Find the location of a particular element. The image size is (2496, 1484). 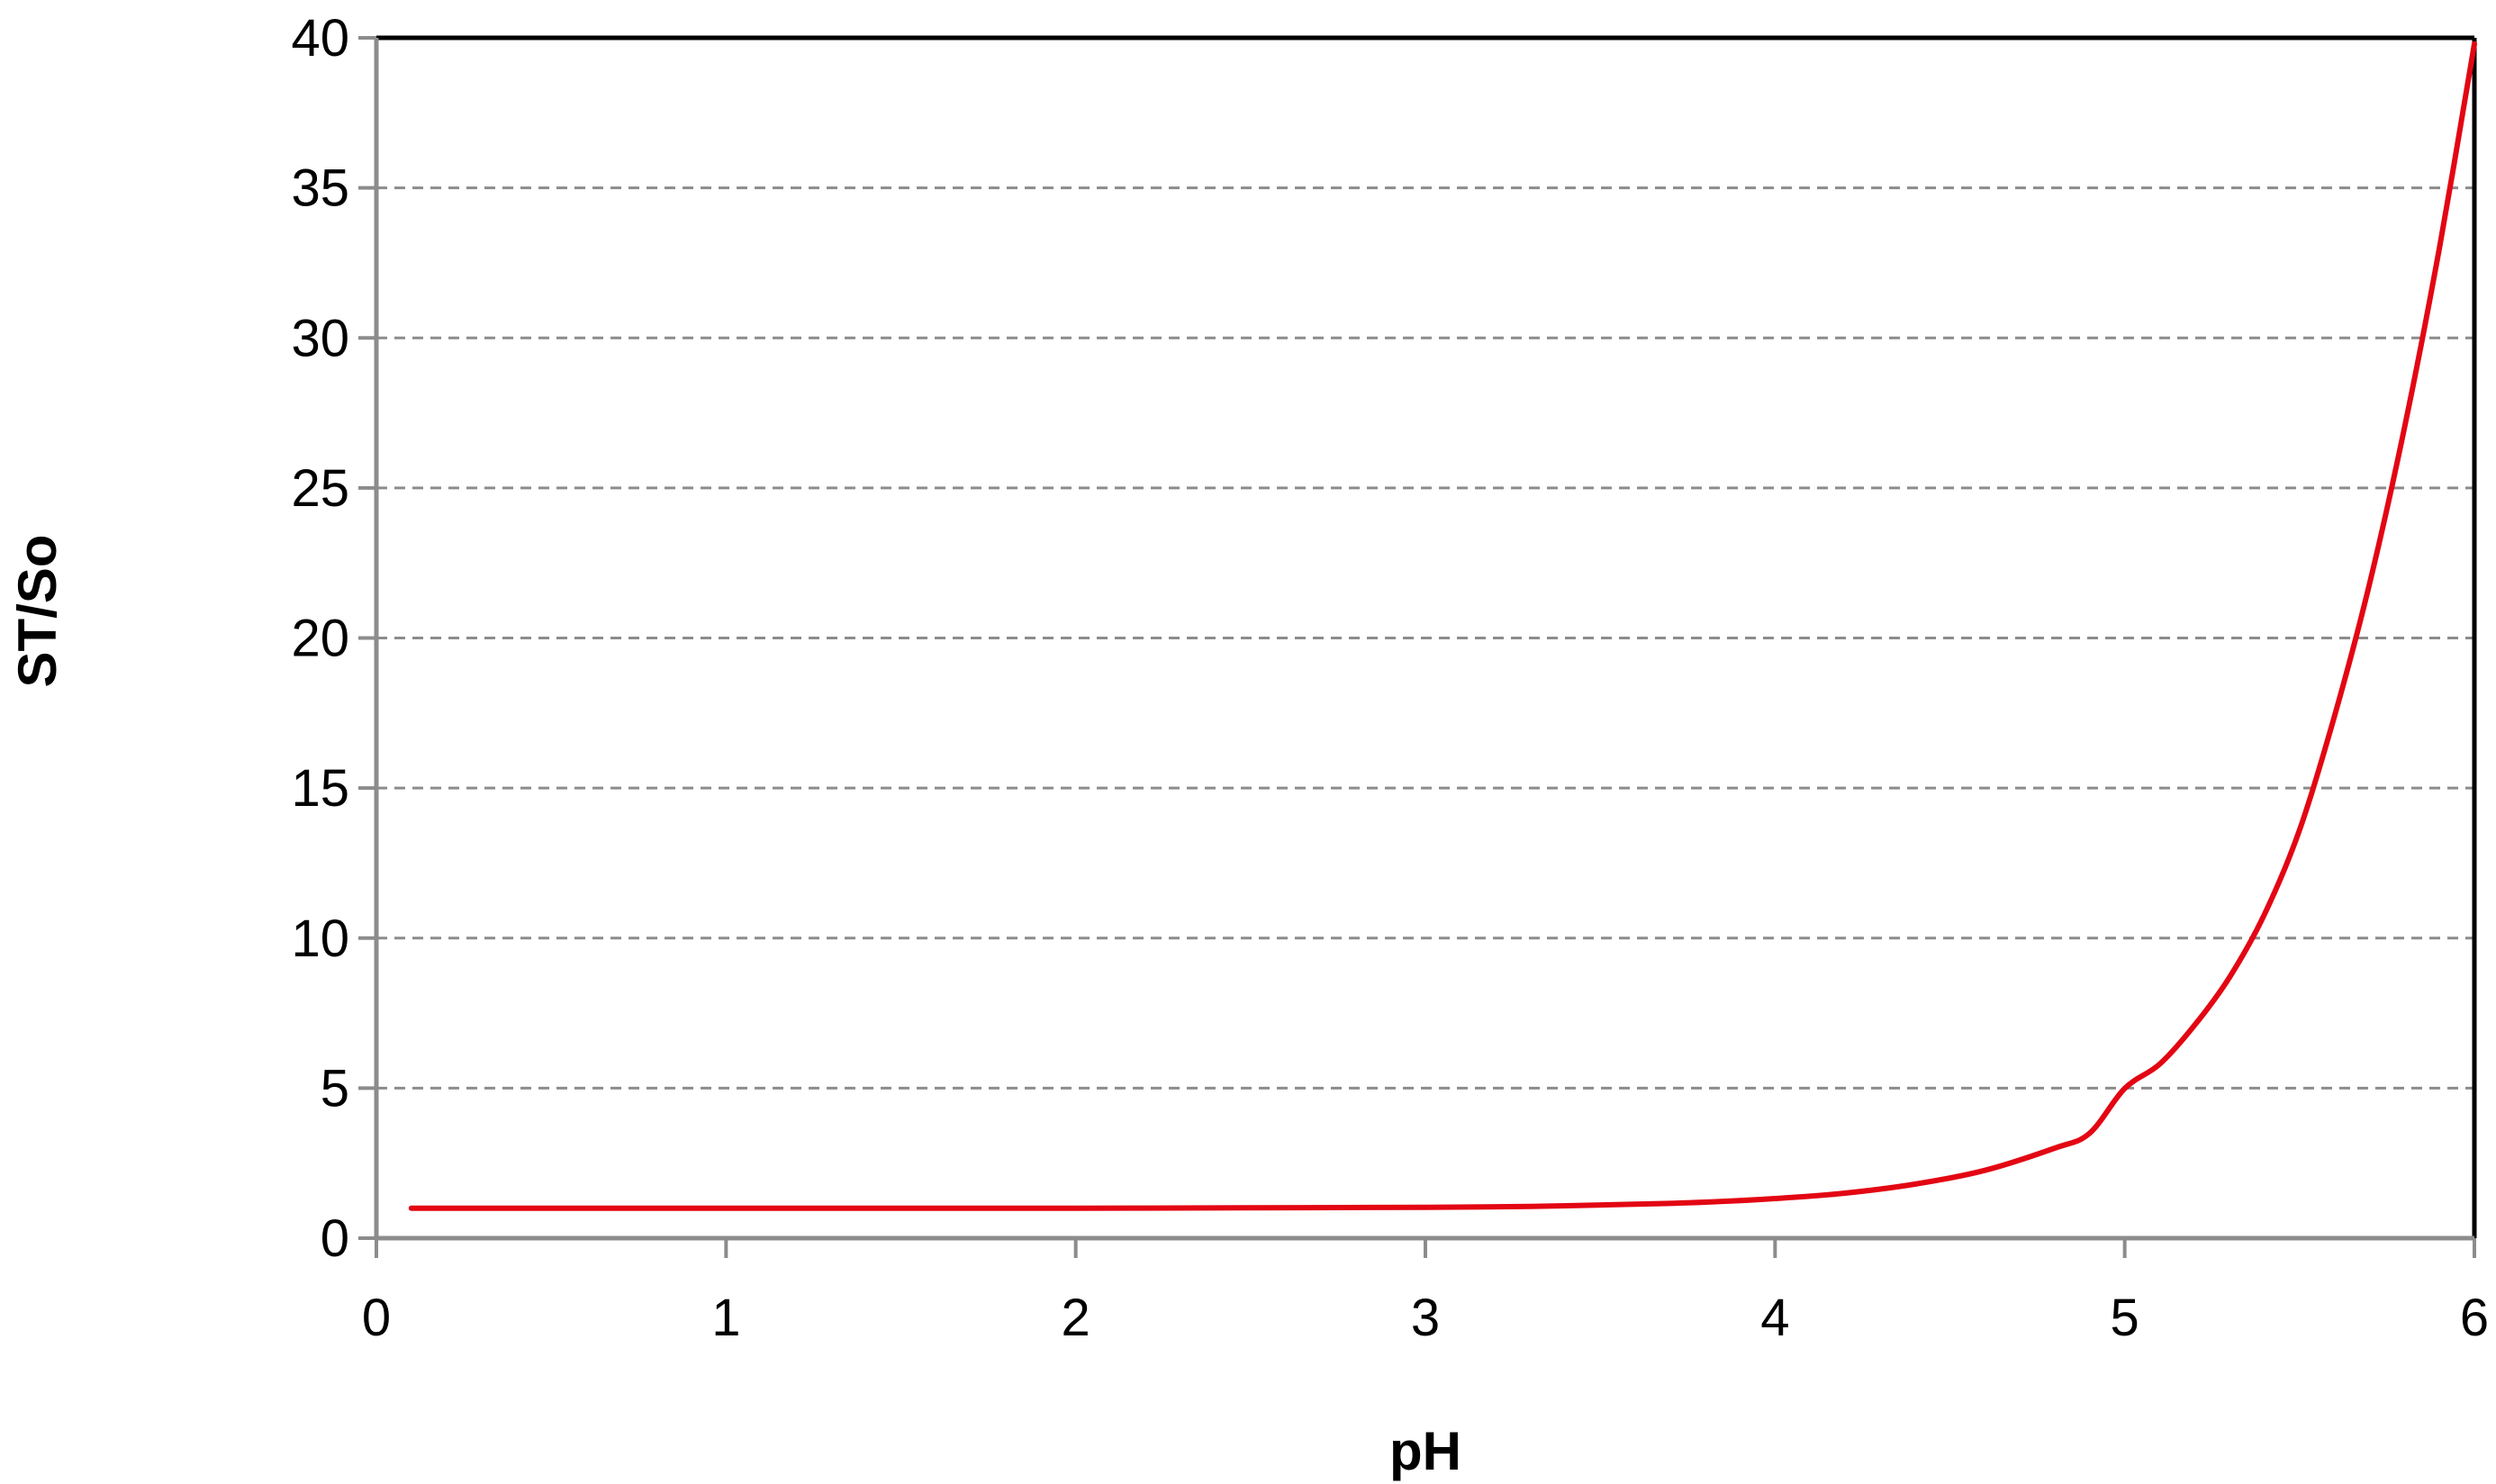

x-tick-label: 1 is located at coordinates (726, 1318).